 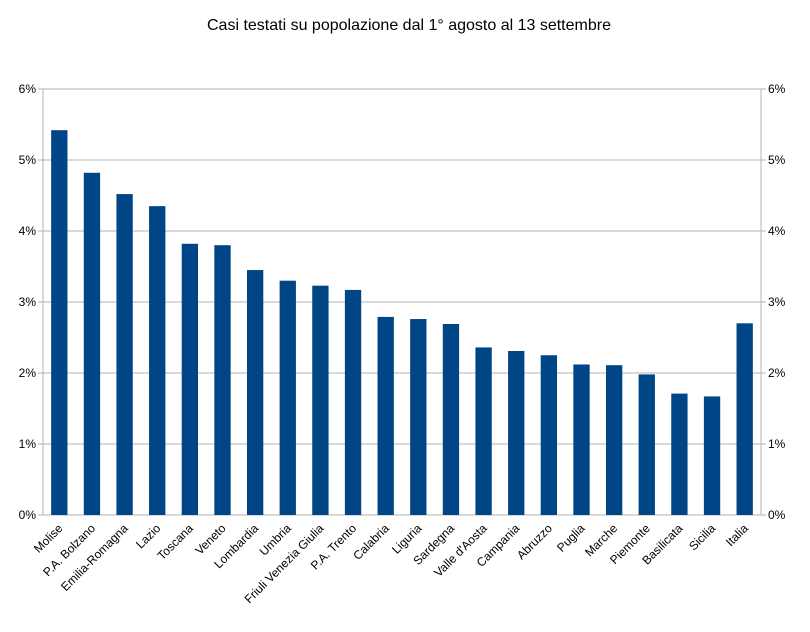 I want to click on y-axis-left-ticks: 0% 1% 2% 3% 4% 5% 6%, so click(x=28, y=302).